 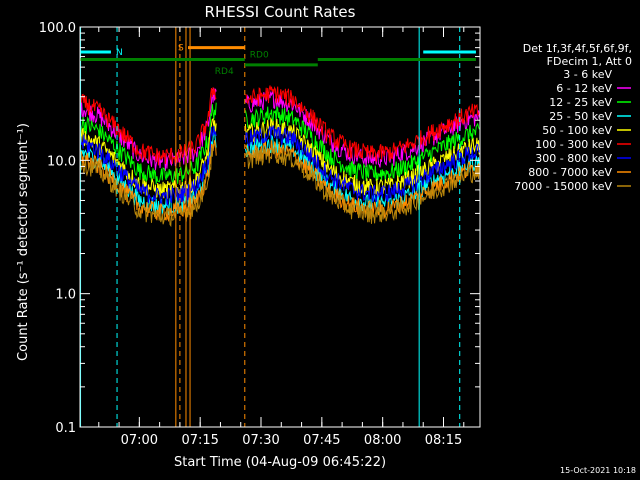 What do you see at coordinates (259, 56) in the screenshot?
I see `flag-label-2: RD0` at bounding box center [259, 56].